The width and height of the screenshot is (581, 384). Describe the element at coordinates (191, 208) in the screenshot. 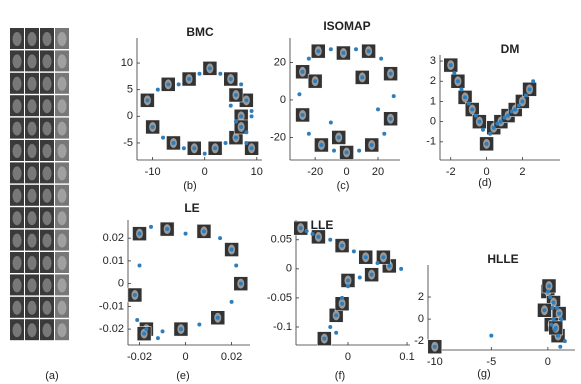

I see `chart-title: LE` at that location.